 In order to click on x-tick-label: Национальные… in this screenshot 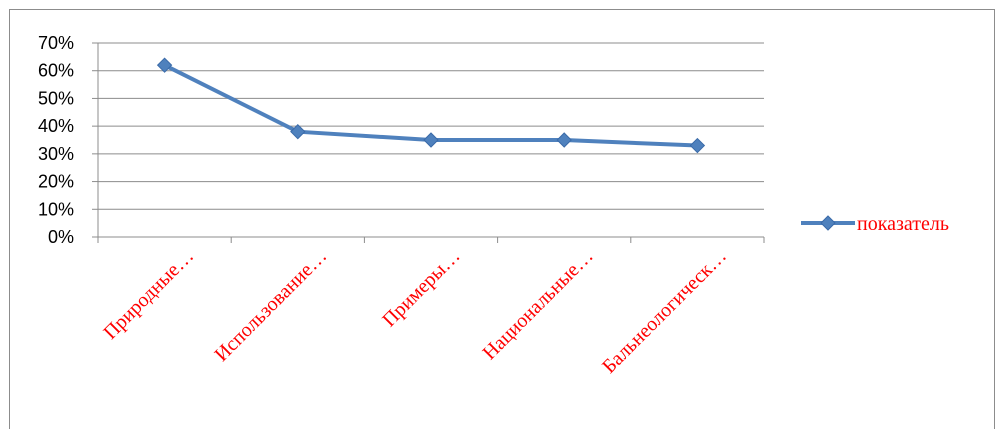, I will do `click(538, 304)`.